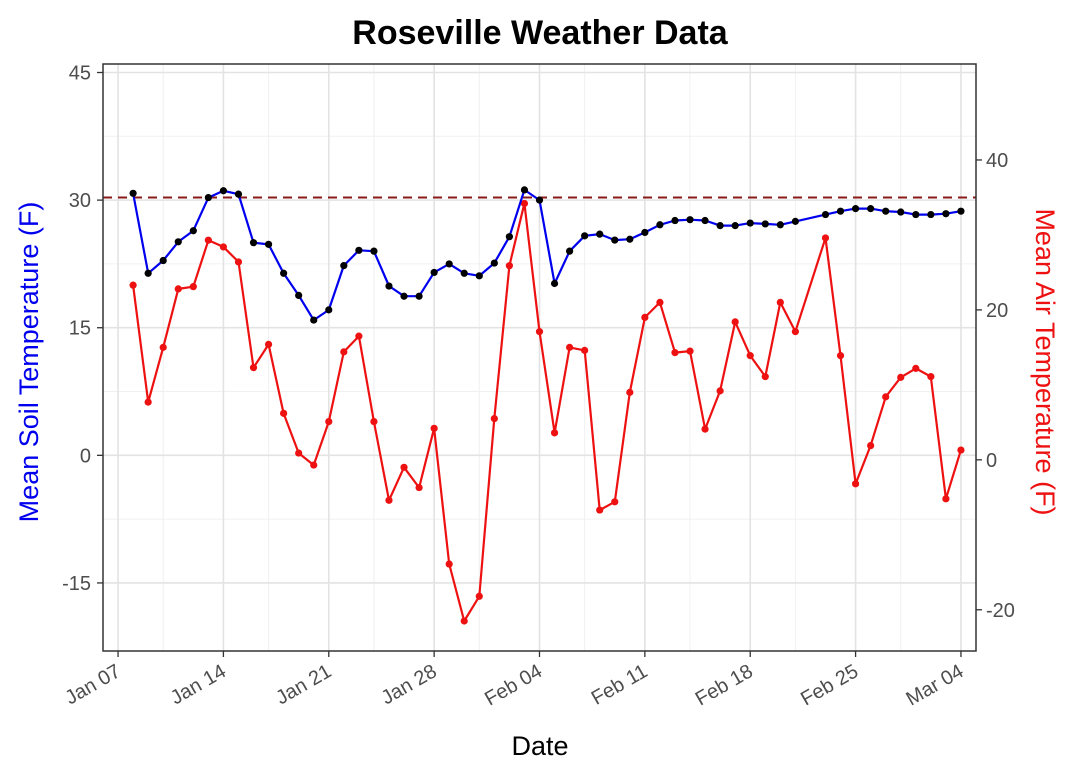 The height and width of the screenshot is (779, 1080). What do you see at coordinates (76, 584) in the screenshot?
I see `left-y-tick-label: -15` at bounding box center [76, 584].